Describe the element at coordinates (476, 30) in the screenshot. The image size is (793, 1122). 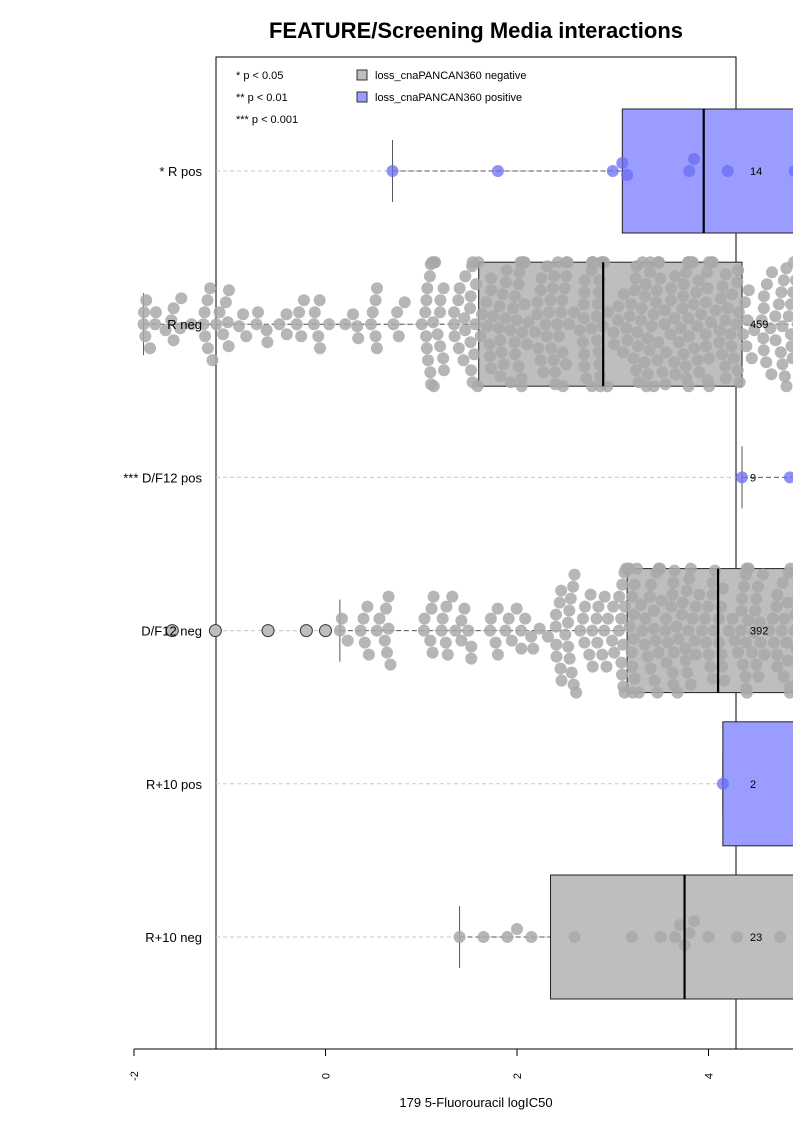
I see `chart-title: FEATURE/Screening Media interactions` at that location.